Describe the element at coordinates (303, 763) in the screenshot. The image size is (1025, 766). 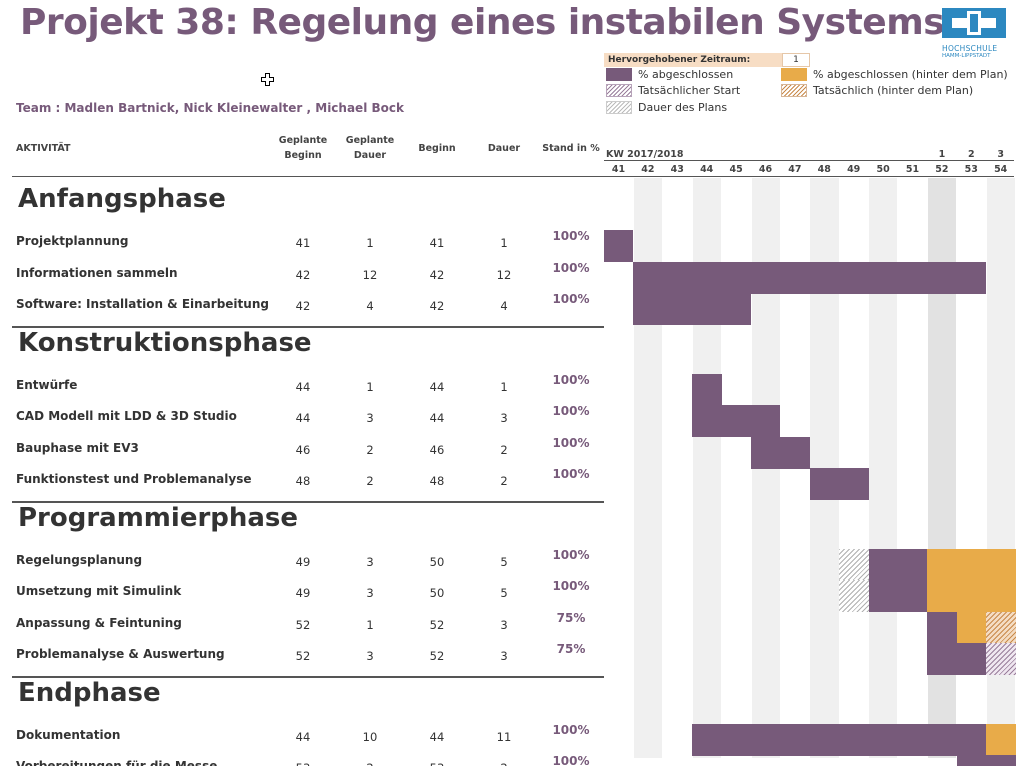
I see `task-plan-start: 53` at that location.